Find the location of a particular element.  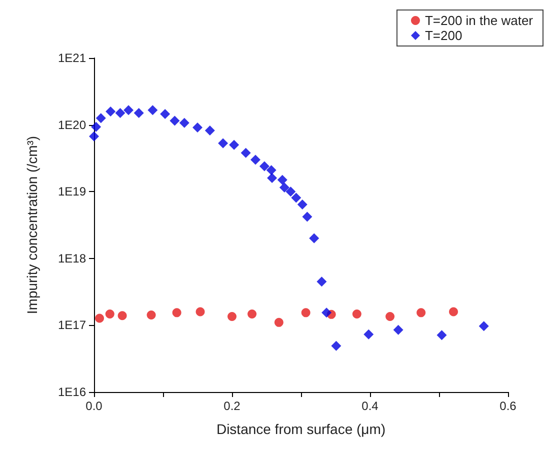

x-tick-label: 0.6 is located at coordinates (508, 406).